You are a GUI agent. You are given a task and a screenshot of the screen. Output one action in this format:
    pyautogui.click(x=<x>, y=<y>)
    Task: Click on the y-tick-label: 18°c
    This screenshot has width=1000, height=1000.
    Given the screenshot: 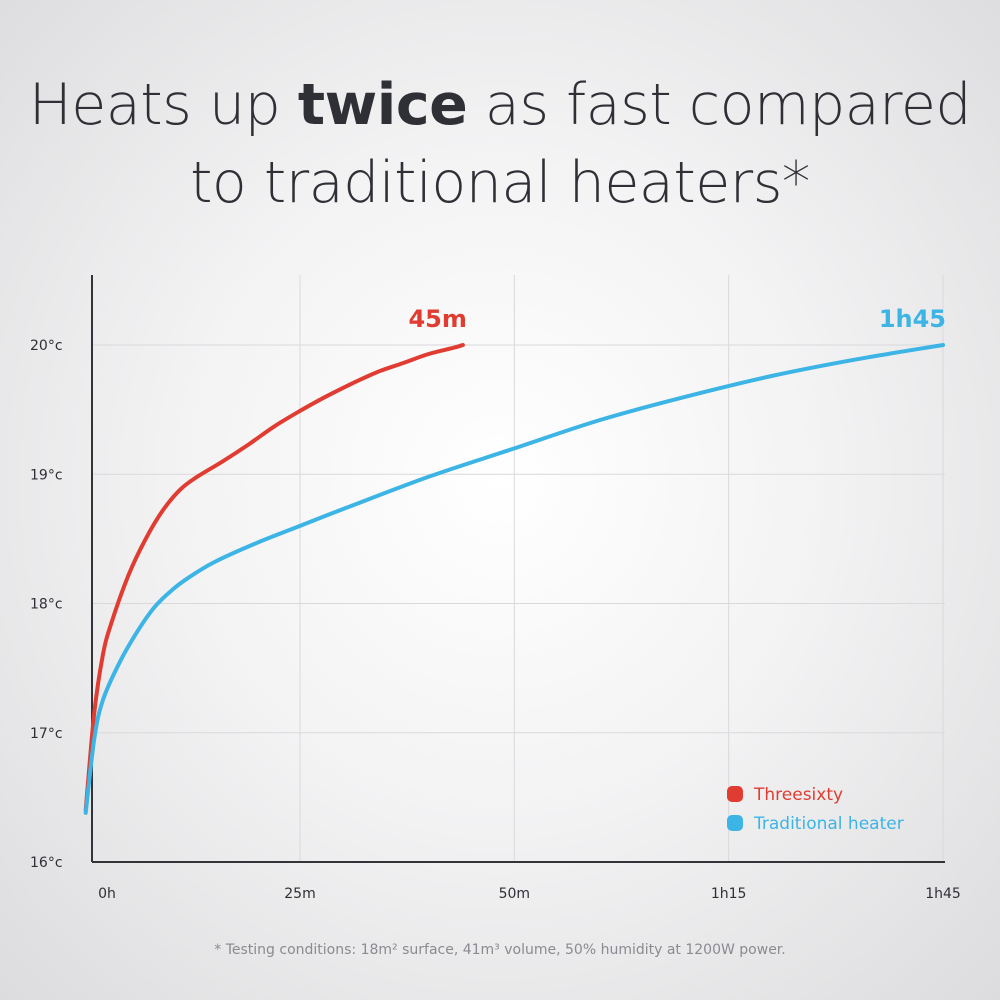 What is the action you would take?
    pyautogui.click(x=46, y=605)
    